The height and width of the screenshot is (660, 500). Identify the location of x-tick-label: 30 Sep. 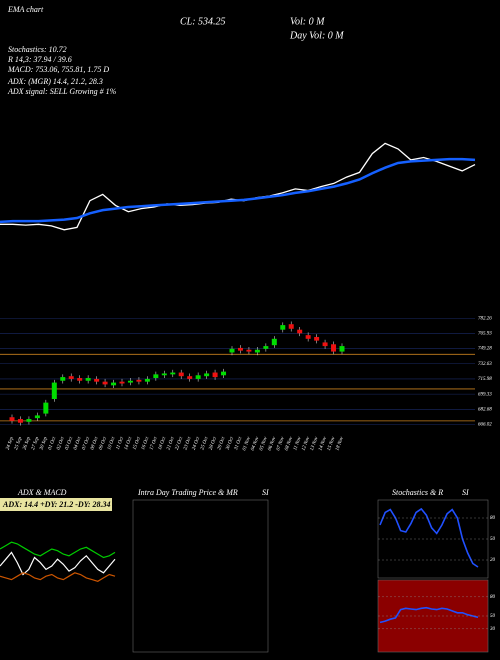
(43, 443).